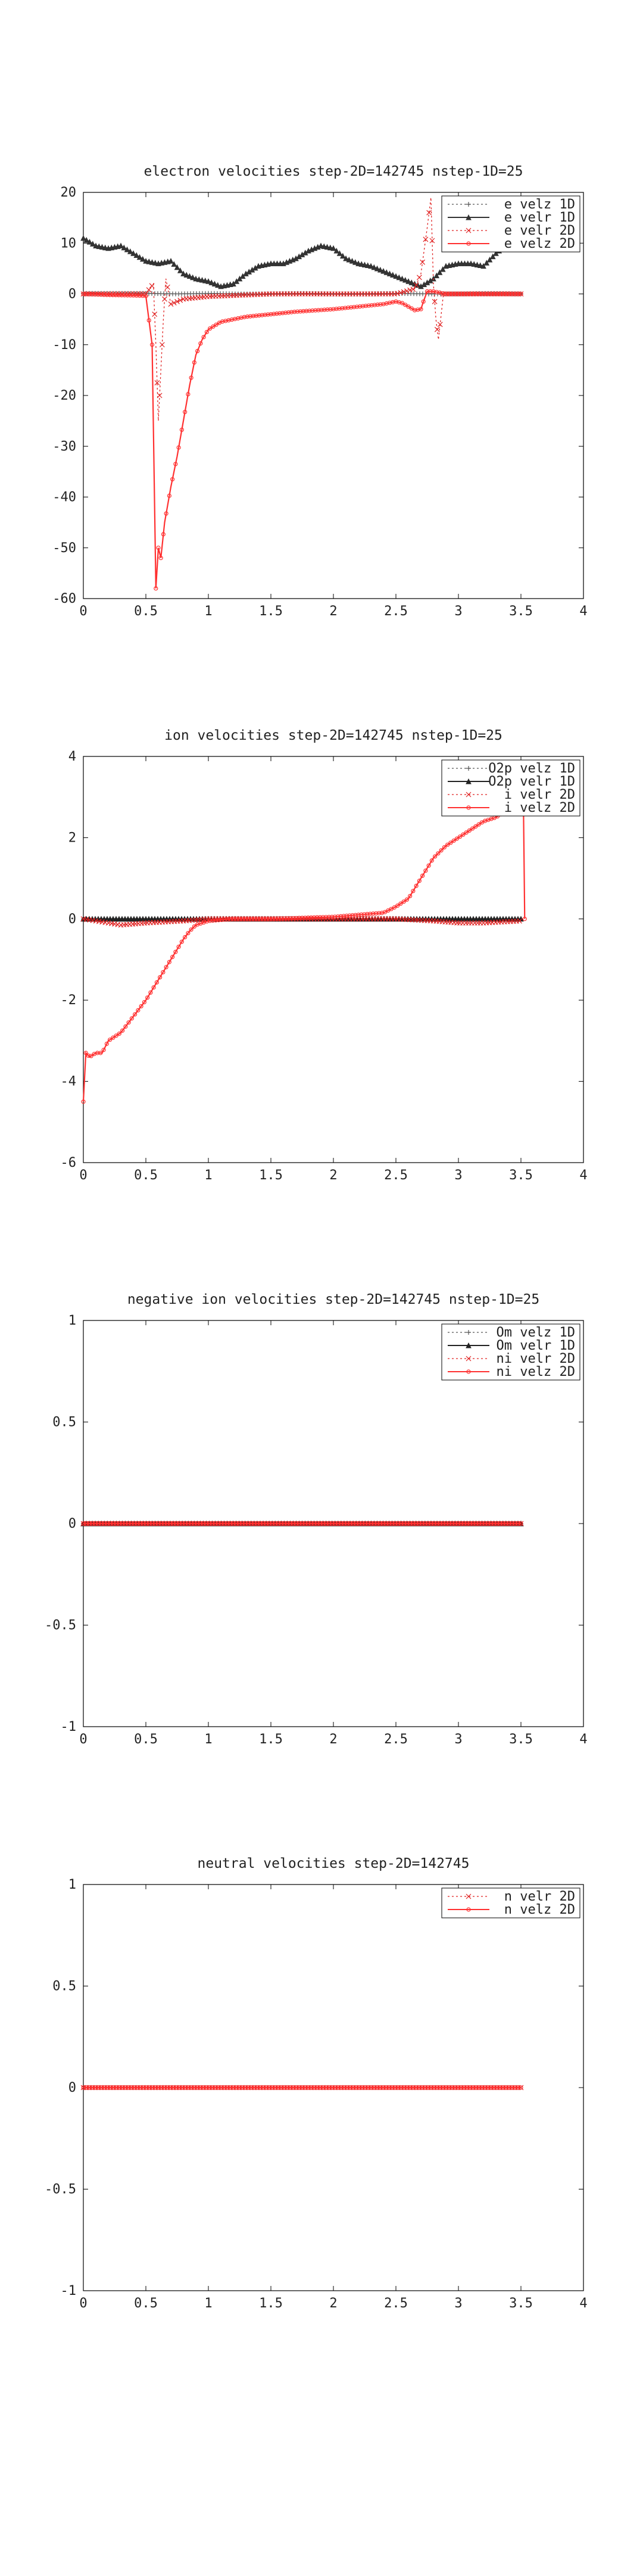  What do you see at coordinates (271, 1740) in the screenshot?
I see `x-tick-label: 1.5` at bounding box center [271, 1740].